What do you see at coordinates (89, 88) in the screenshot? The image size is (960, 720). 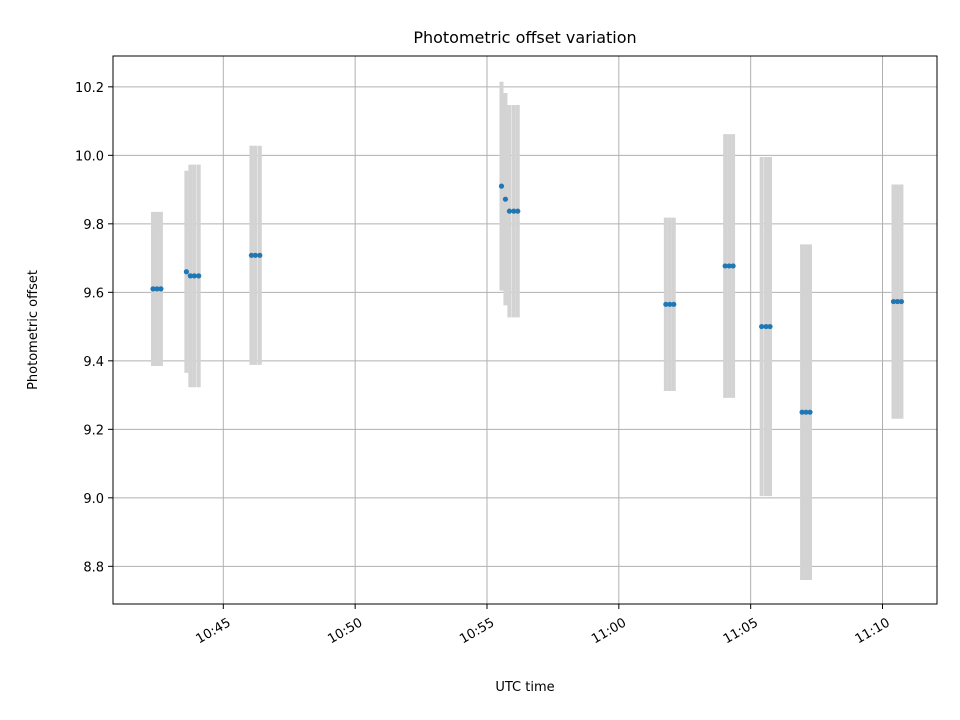 I see `y-tick-label: 10.2` at bounding box center [89, 88].